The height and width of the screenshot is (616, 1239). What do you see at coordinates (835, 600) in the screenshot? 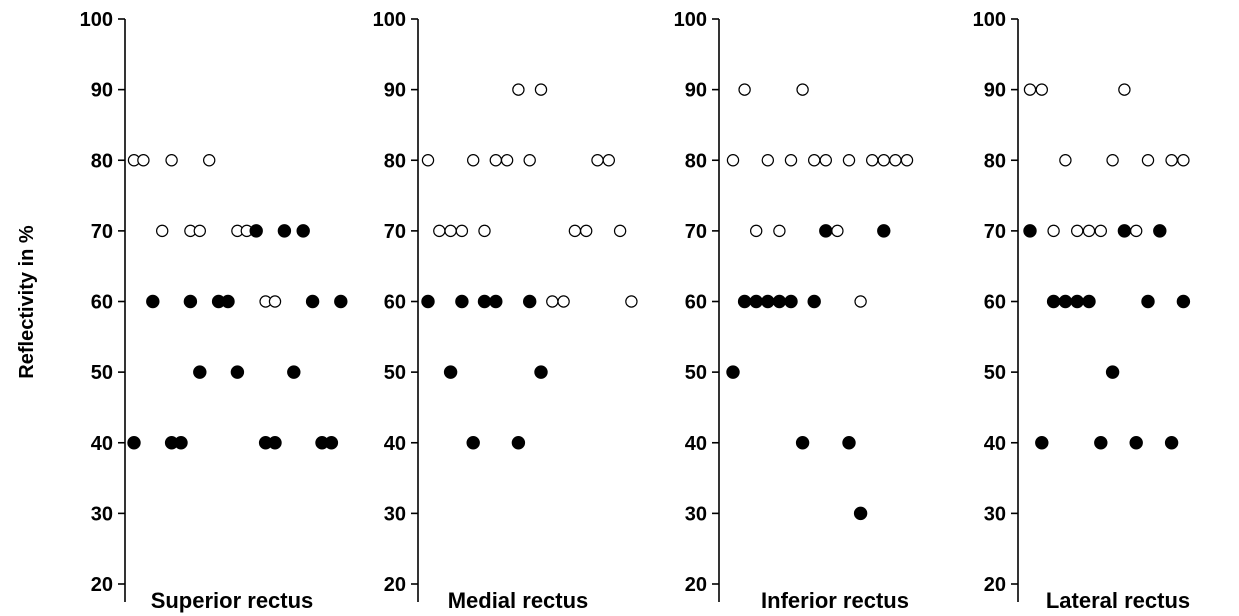
I see `panel-label: Inferior rectus` at bounding box center [835, 600].